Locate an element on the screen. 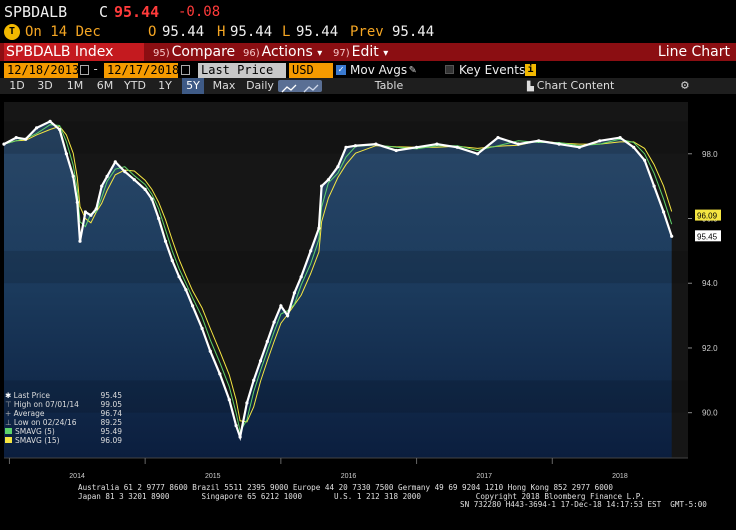  legend-row-average: + Average 96.74 is located at coordinates (63, 413).